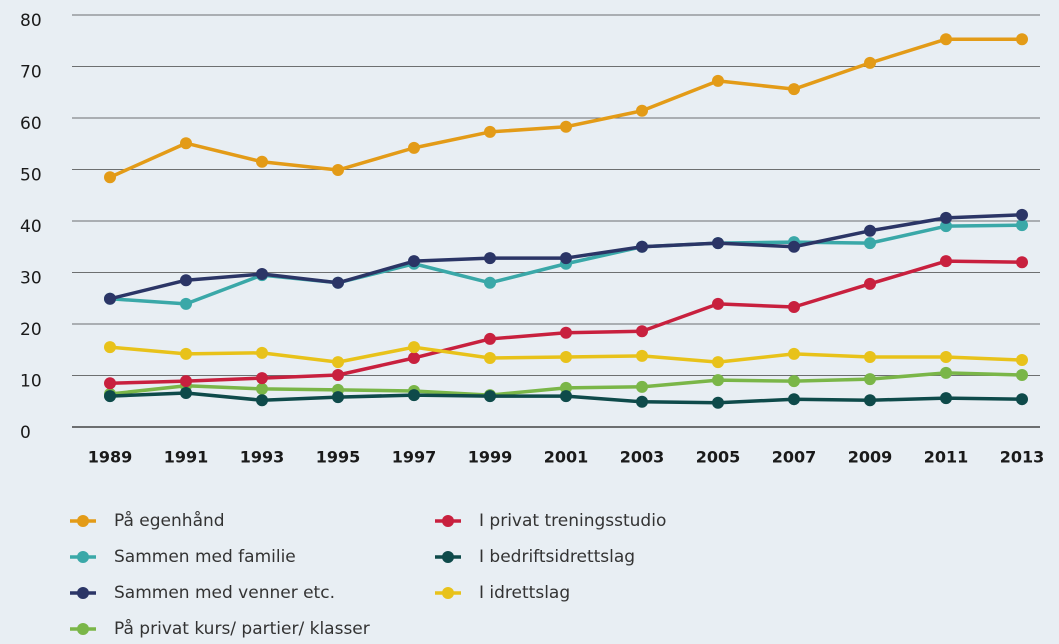 The height and width of the screenshot is (644, 1059). I want to click on legend-label: På egenhånd, so click(169, 520).